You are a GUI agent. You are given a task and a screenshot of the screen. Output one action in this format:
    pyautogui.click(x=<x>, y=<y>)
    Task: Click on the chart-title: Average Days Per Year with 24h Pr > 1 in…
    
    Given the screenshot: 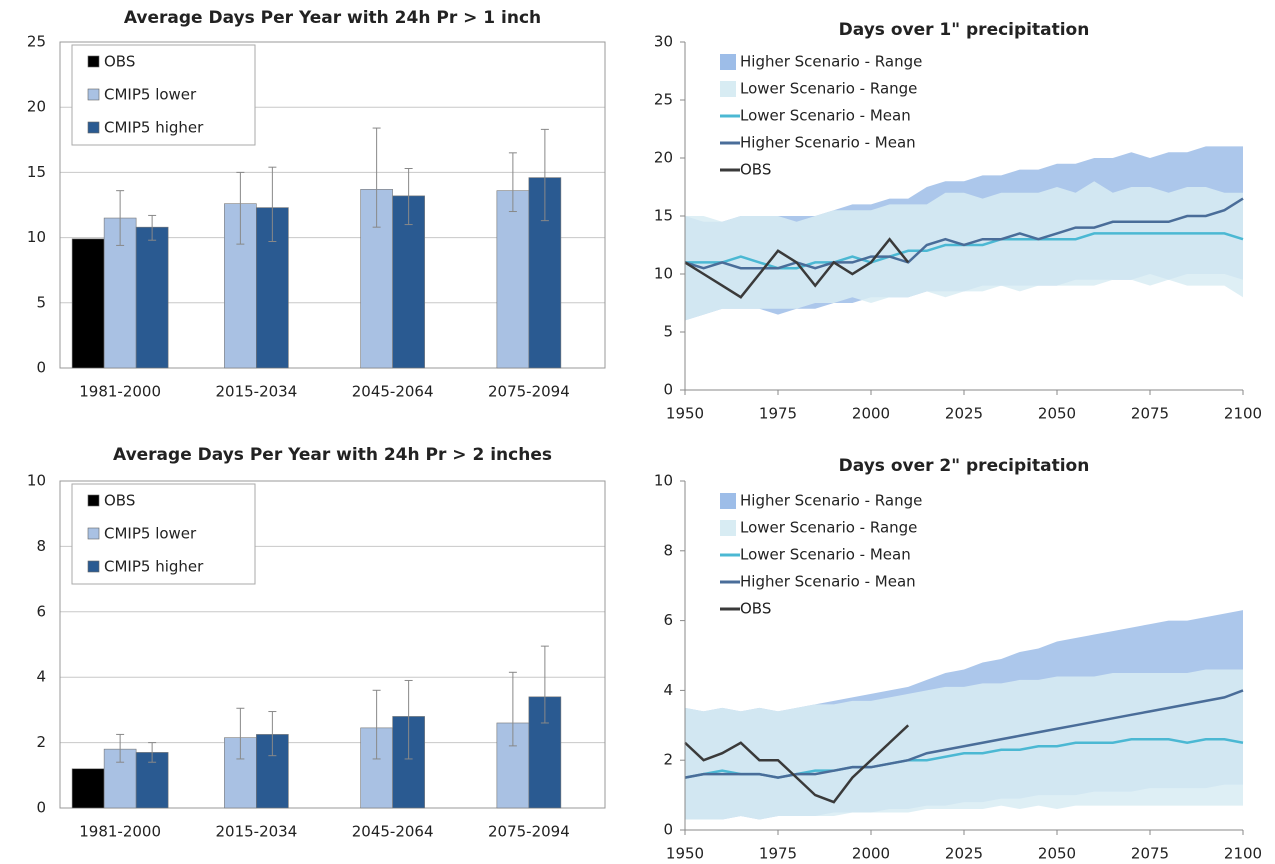 What is the action you would take?
    pyautogui.click(x=332, y=18)
    